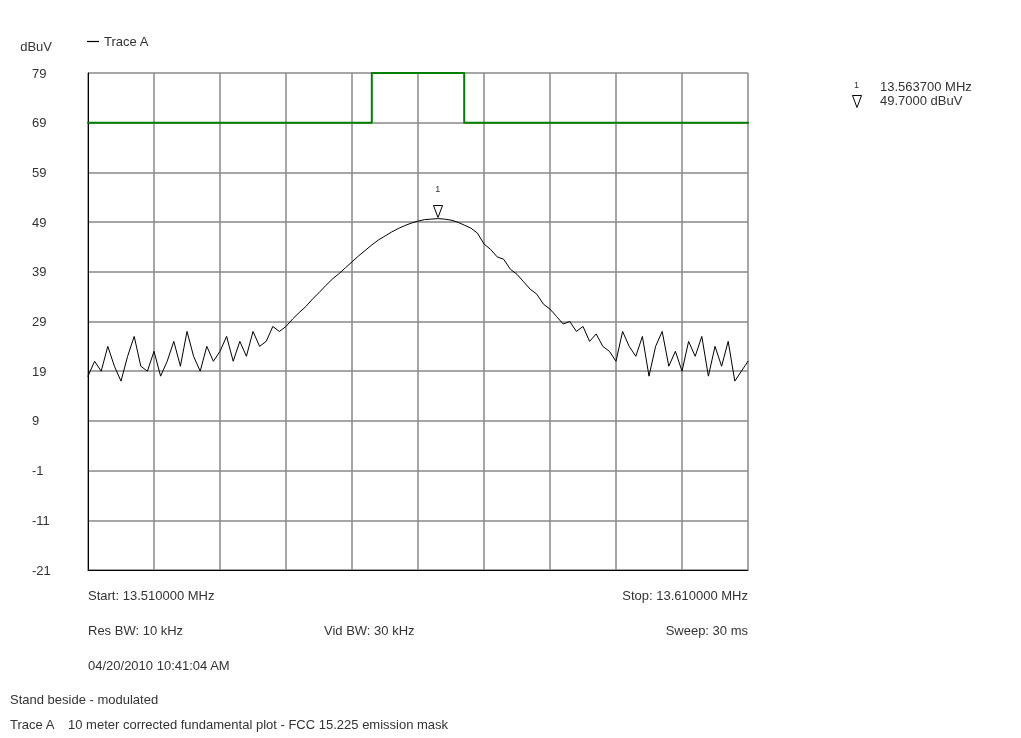 This screenshot has width=1021, height=738. Describe the element at coordinates (159, 665) in the screenshot. I see `text: 04/20/2010 10:41:04 AM` at that location.